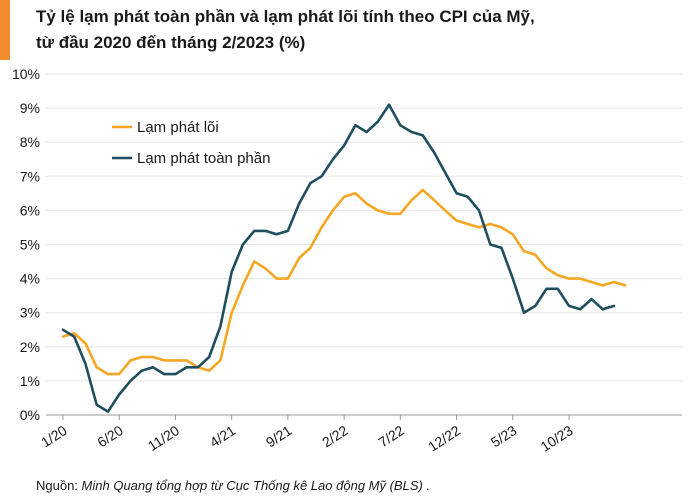 The image size is (700, 504). Describe the element at coordinates (163, 438) in the screenshot. I see `x-tick-label: 11/20` at that location.